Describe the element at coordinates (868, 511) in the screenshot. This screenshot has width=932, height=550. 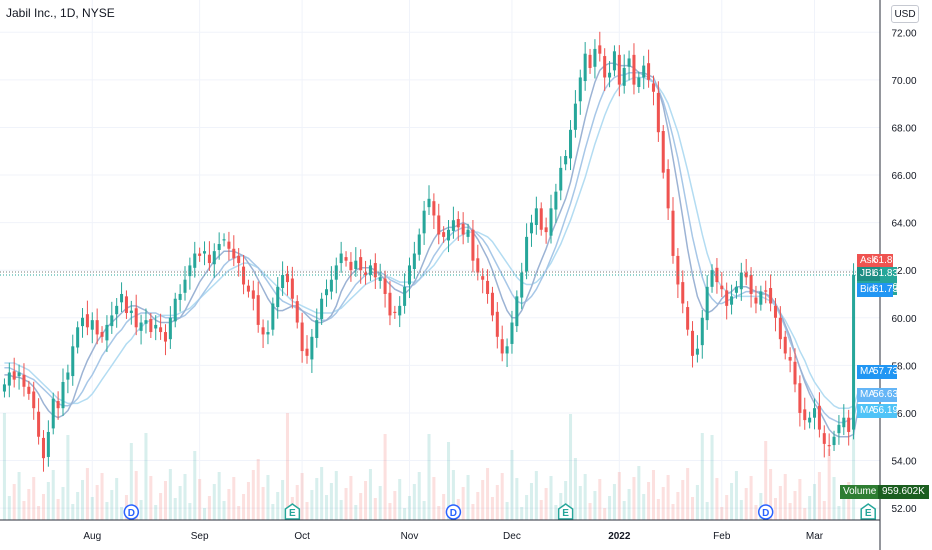
I see `earnings-marker` at that location.